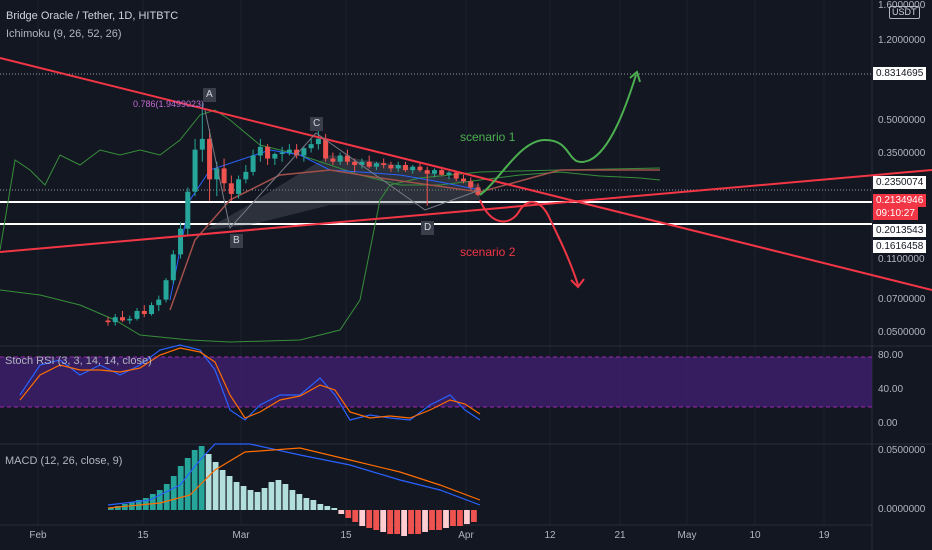 Image resolution: width=932 pixels, height=550 pixels. I want to click on date-tick: 12, so click(550, 535).